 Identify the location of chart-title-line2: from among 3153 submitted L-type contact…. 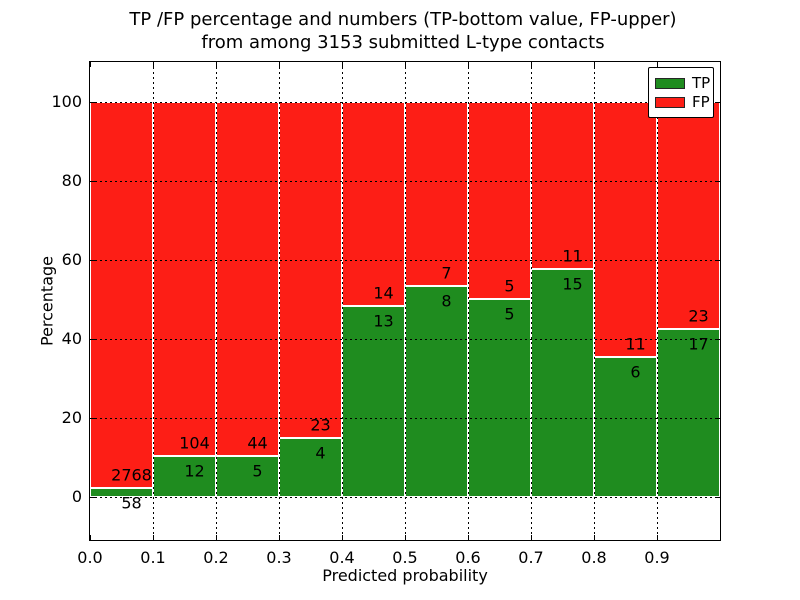
(403, 42).